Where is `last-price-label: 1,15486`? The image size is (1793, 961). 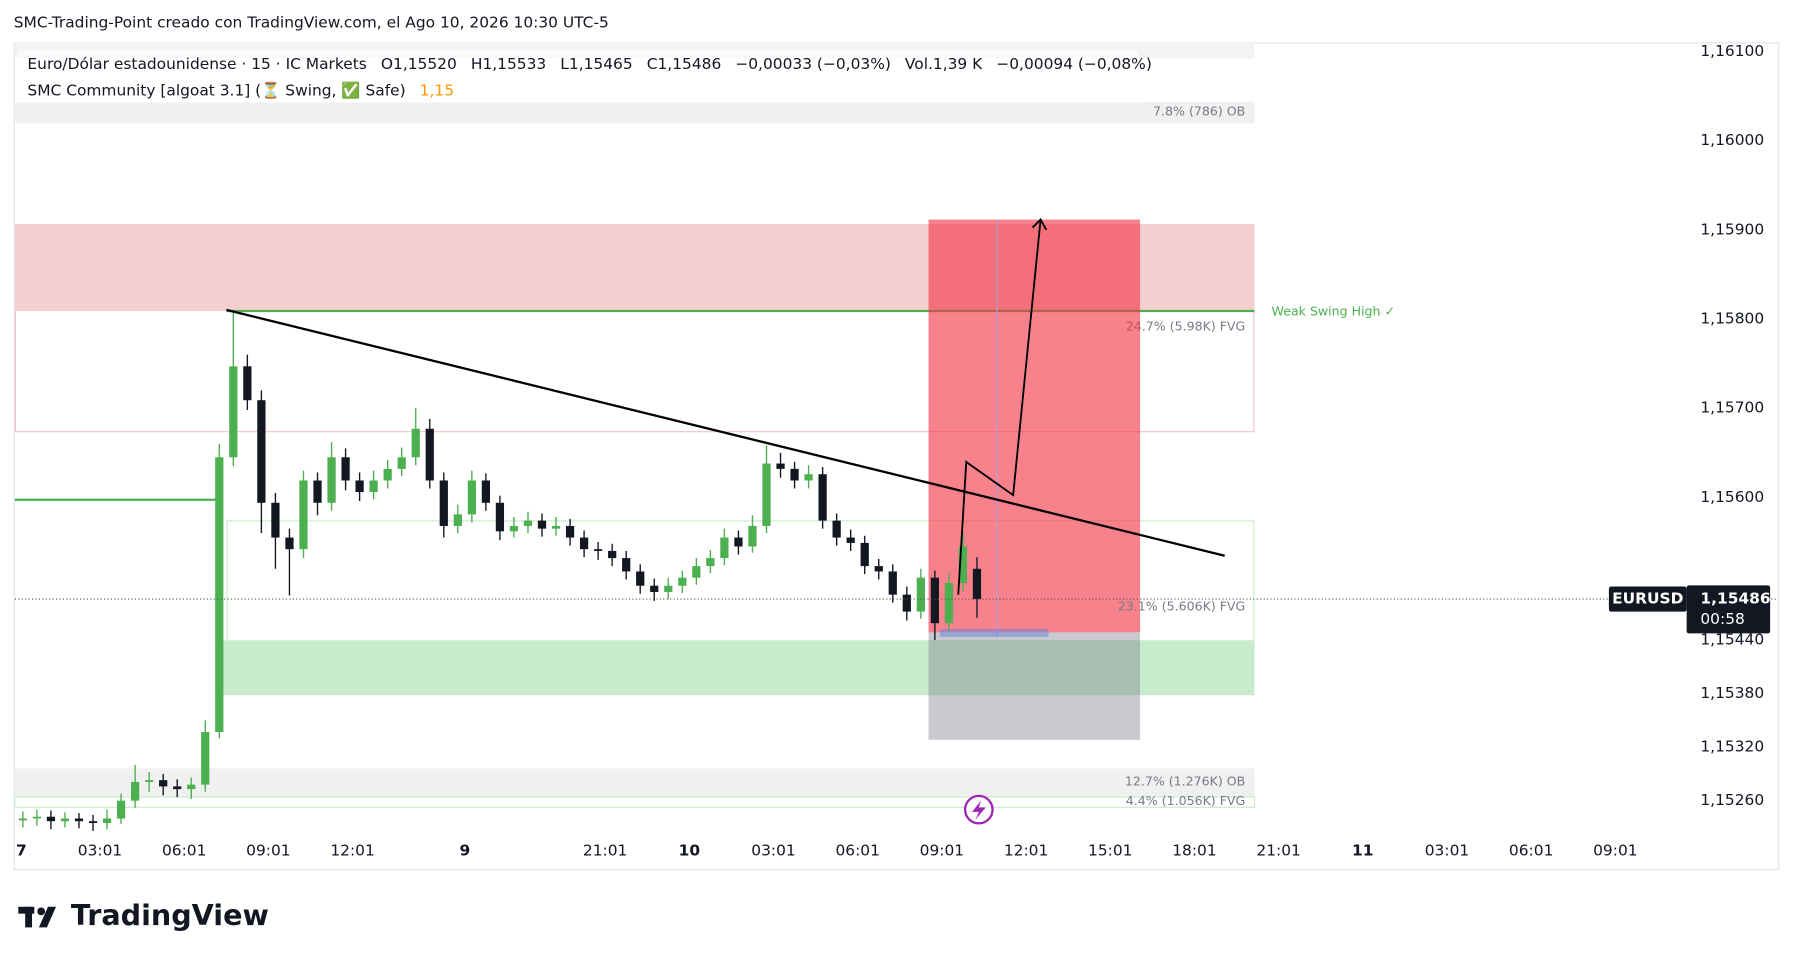
last-price-label: 1,15486 is located at coordinates (1735, 599).